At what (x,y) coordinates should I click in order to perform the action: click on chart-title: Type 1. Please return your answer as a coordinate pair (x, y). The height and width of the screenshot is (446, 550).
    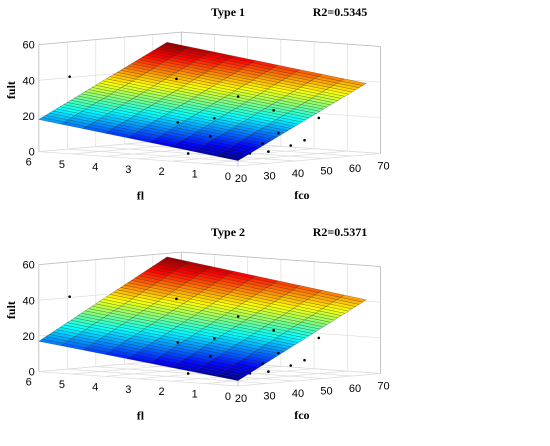
    Looking at the image, I should click on (228, 12).